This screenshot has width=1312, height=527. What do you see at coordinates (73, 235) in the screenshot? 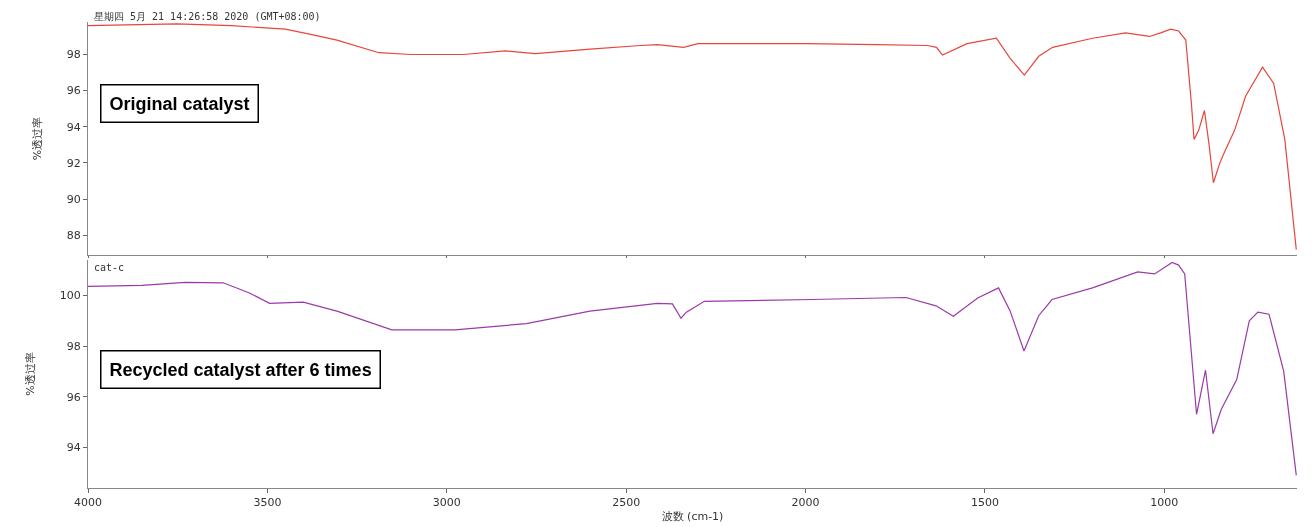
I see `y-tick-label: 88` at bounding box center [73, 235].